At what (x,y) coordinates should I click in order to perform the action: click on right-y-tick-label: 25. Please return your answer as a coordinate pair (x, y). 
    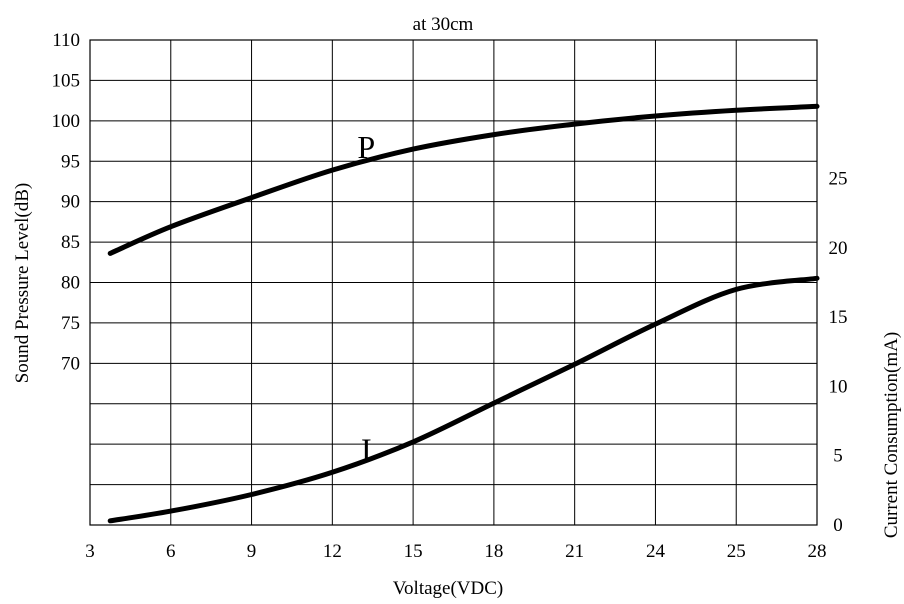
    Looking at the image, I should click on (838, 179).